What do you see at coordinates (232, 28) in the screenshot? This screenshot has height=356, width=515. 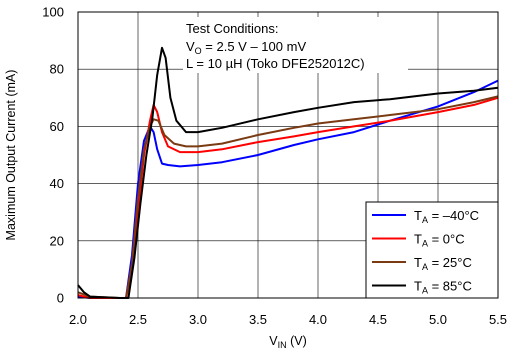 I see `annotation-title: Test Conditions:` at bounding box center [232, 28].